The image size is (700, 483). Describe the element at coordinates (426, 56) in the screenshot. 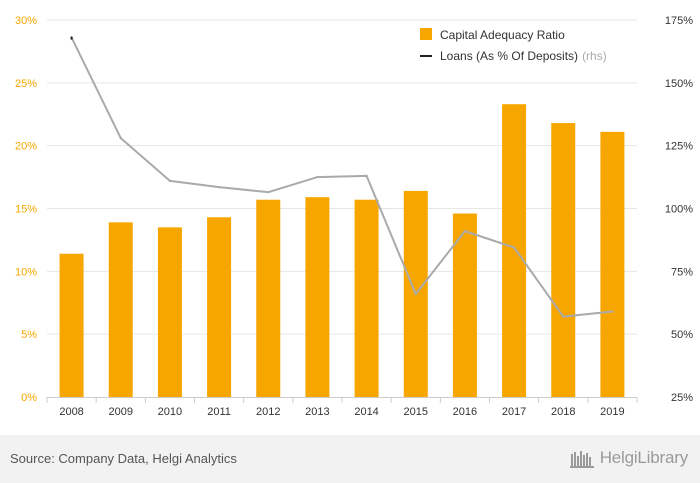

I see `legend-swatch-line` at that location.